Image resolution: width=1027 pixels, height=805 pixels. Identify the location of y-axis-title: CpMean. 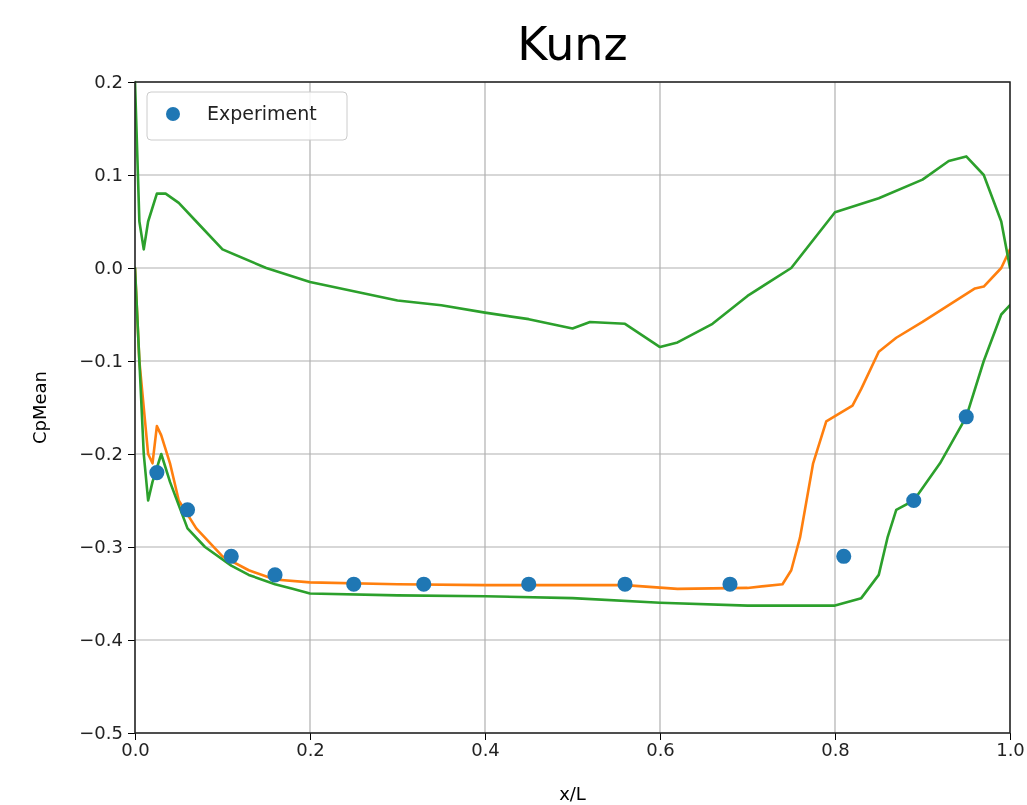
(39, 407).